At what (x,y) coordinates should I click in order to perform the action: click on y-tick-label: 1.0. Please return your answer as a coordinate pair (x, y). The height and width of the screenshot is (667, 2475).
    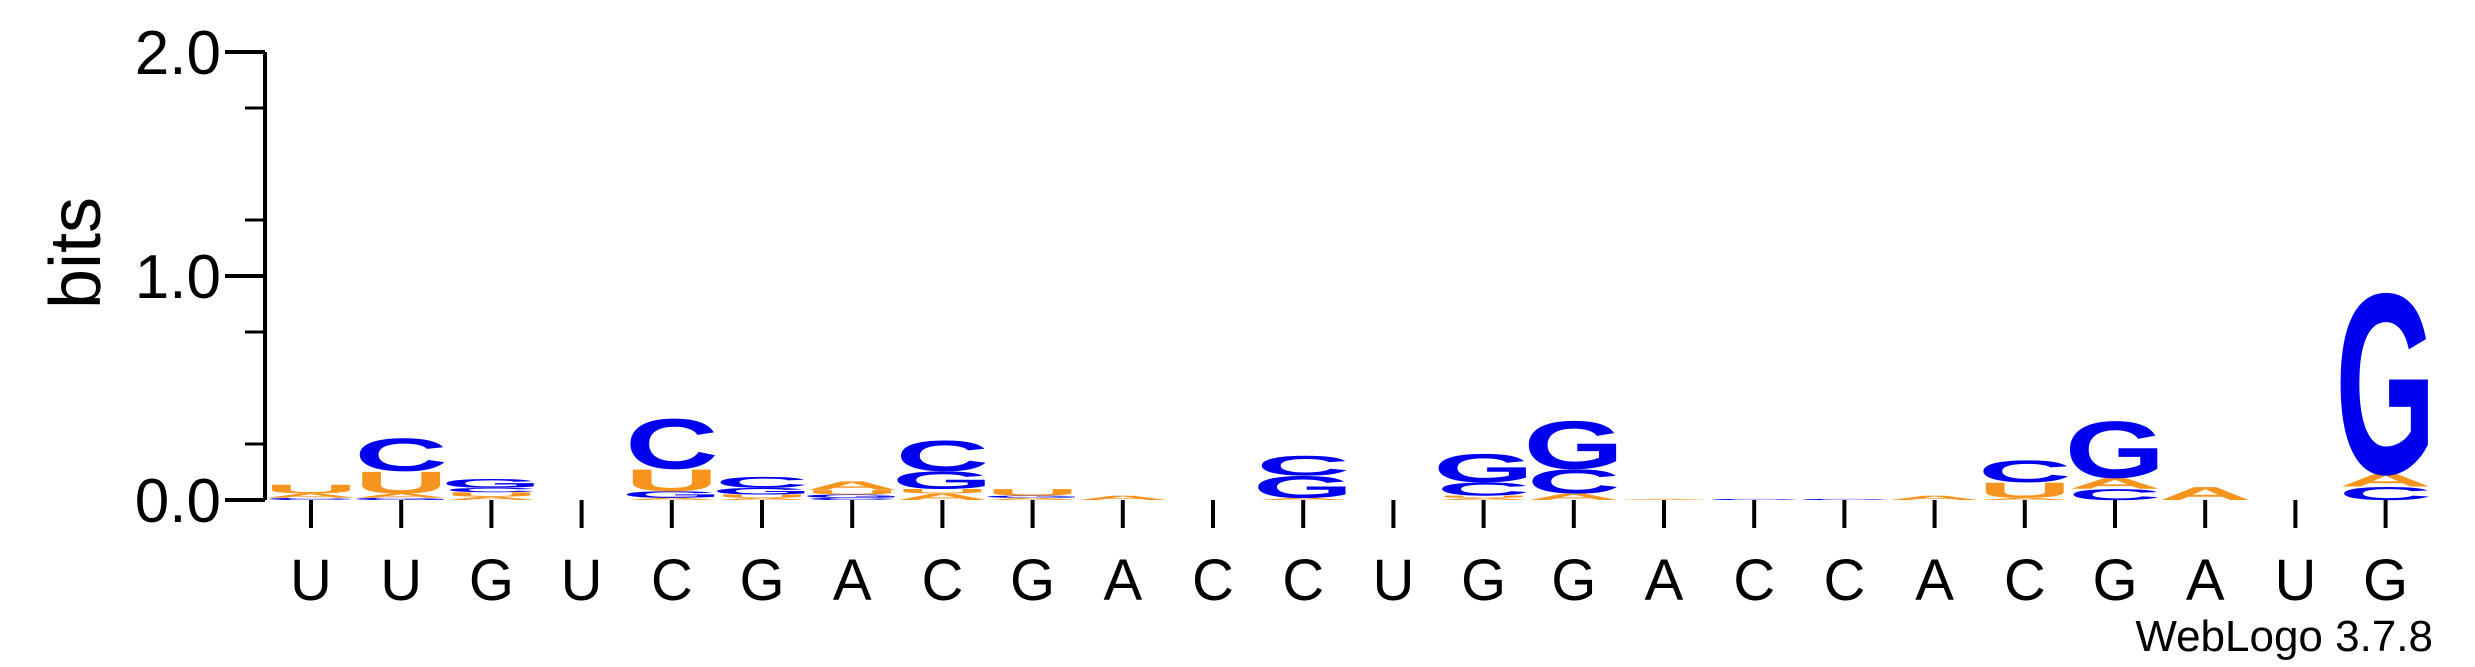
    Looking at the image, I should click on (178, 277).